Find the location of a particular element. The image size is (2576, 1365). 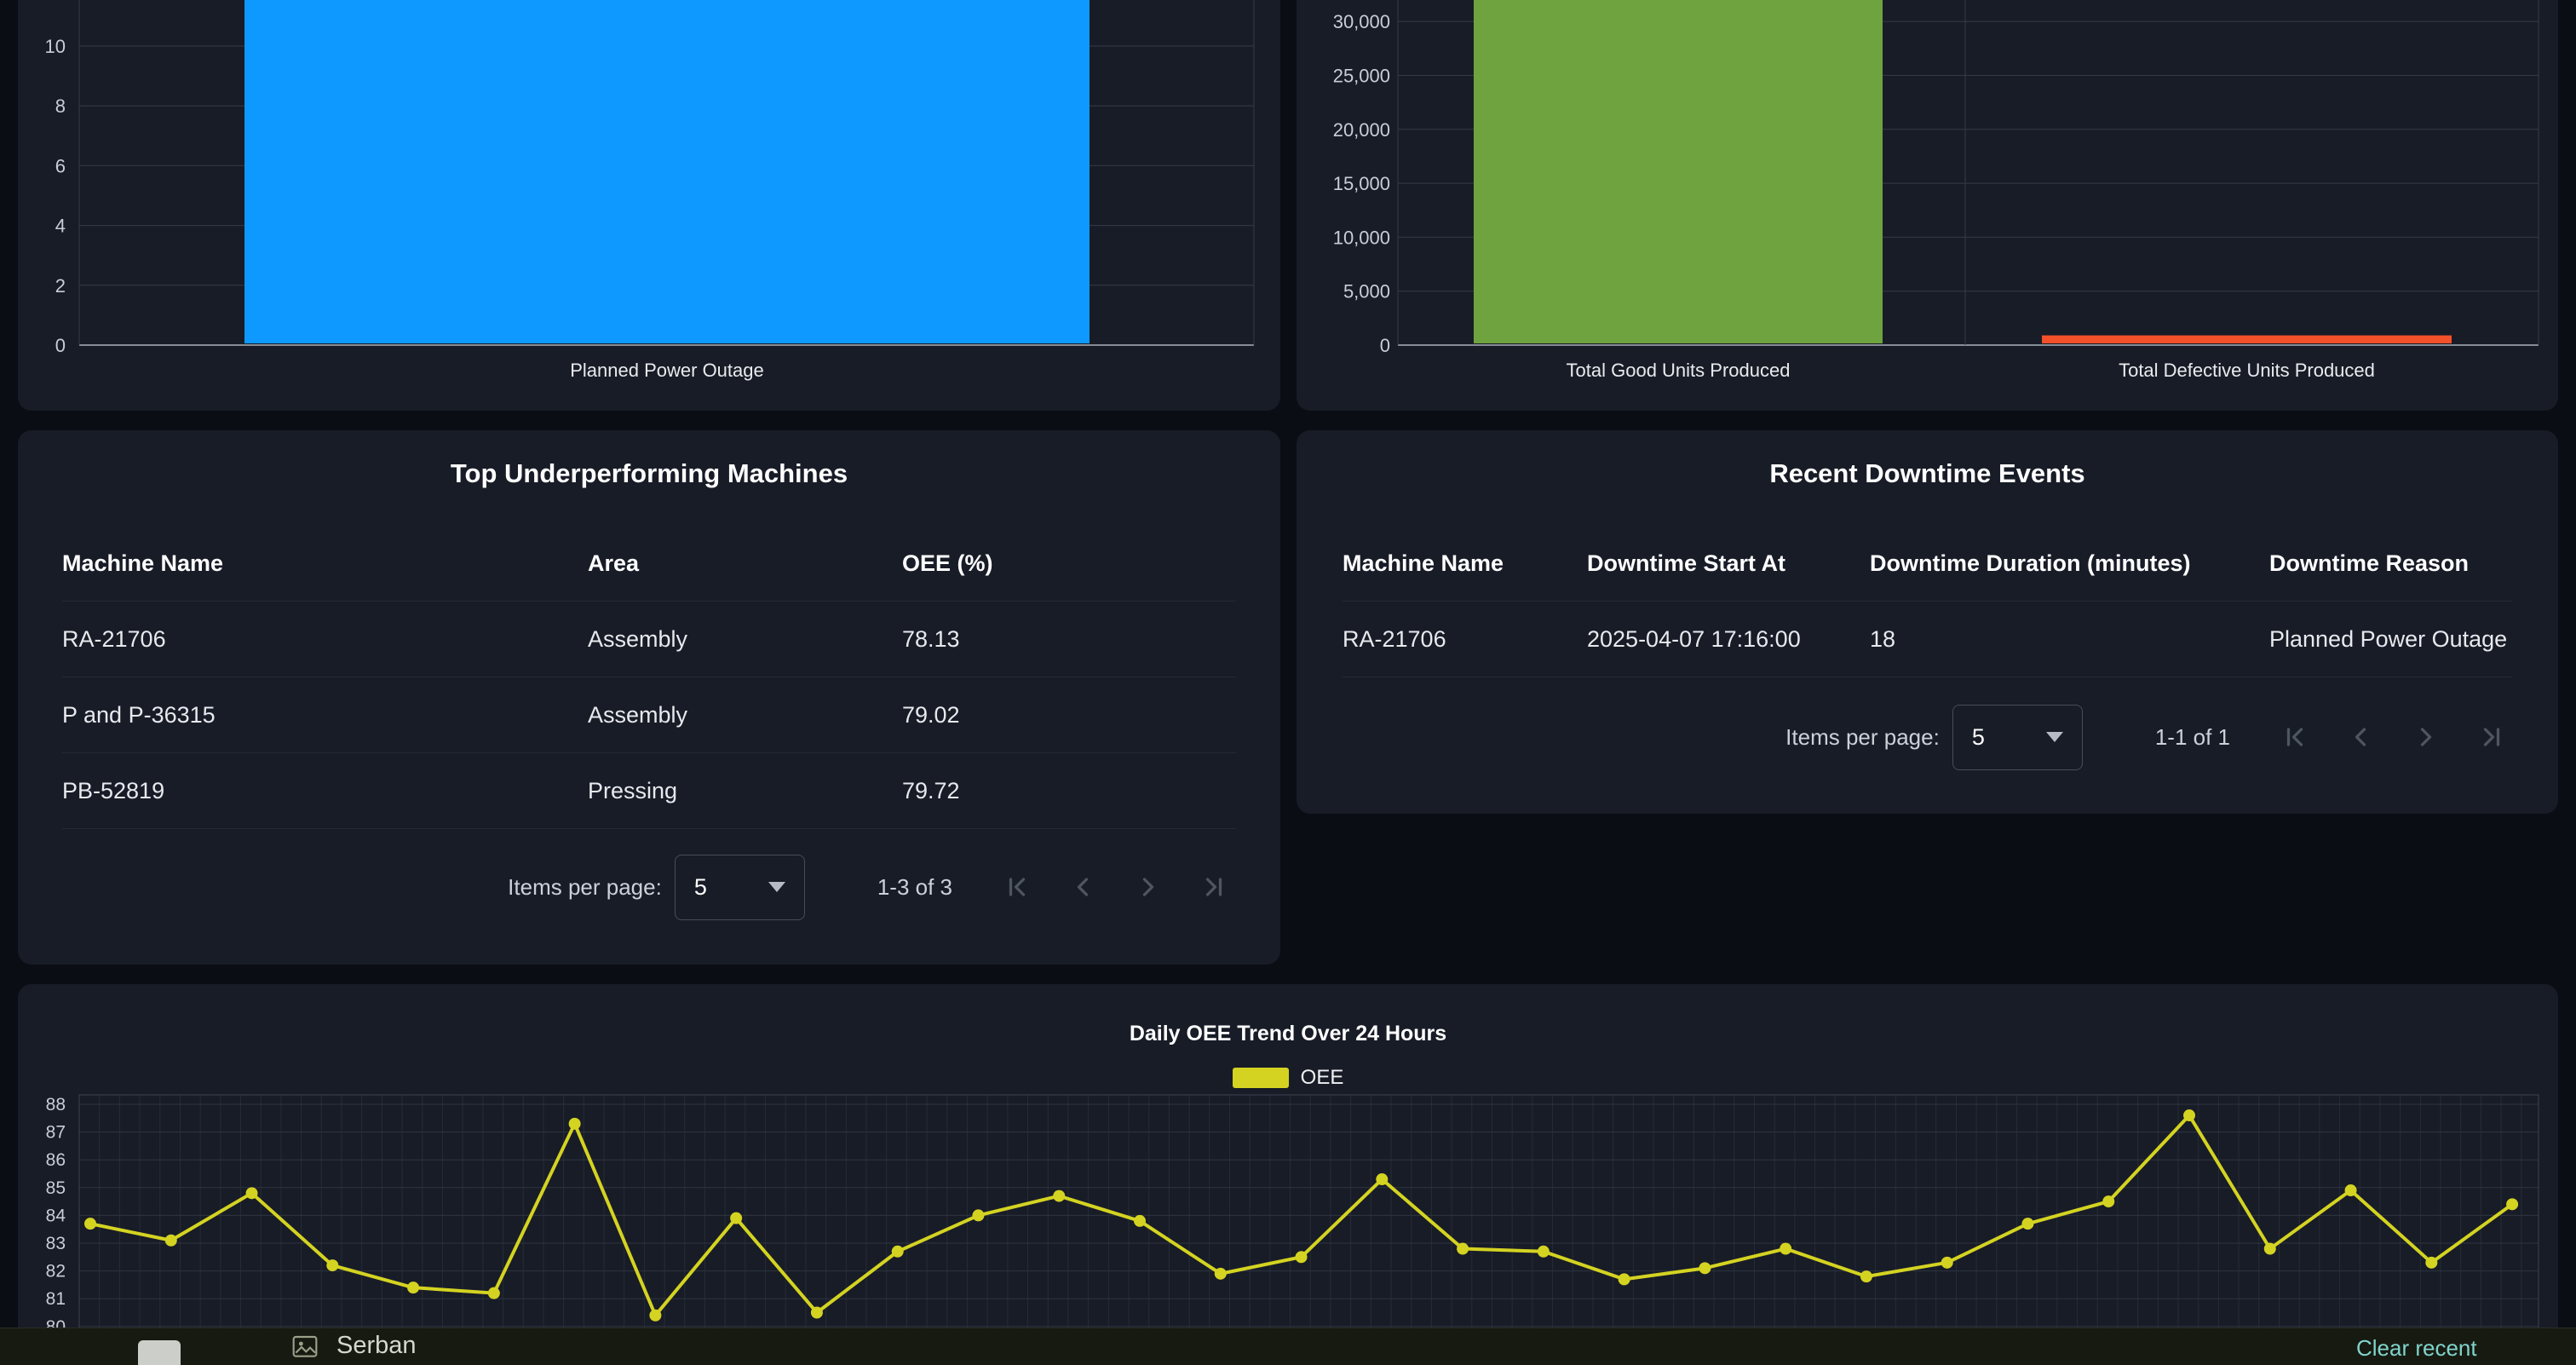

table-row: P and P-36315 Assembly 79.02 is located at coordinates (649, 715).